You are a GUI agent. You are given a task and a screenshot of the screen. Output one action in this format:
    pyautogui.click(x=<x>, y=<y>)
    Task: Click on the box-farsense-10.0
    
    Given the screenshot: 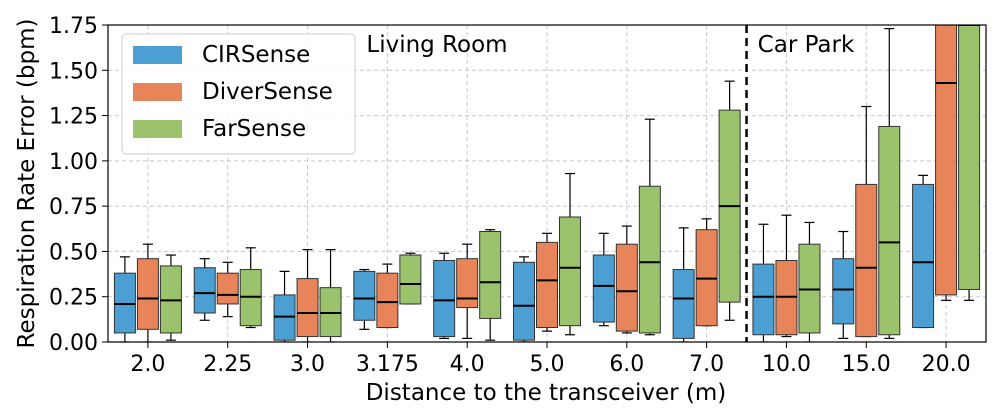 What is the action you would take?
    pyautogui.click(x=809, y=281)
    